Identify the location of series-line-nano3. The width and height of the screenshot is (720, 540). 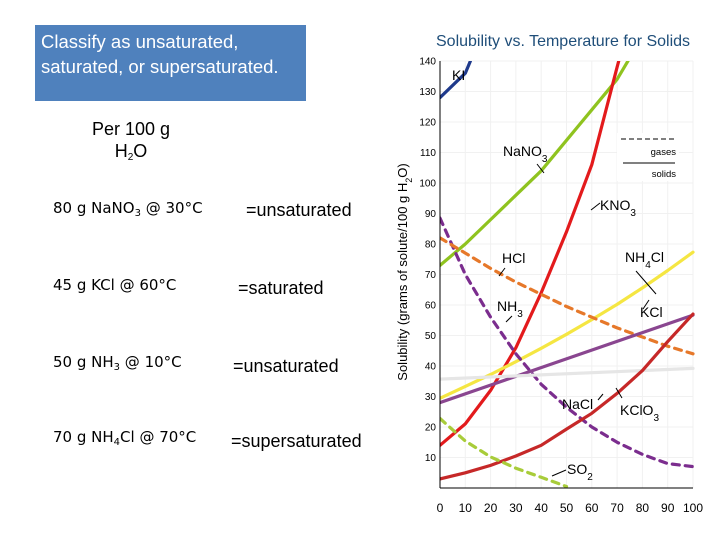
(535, 164).